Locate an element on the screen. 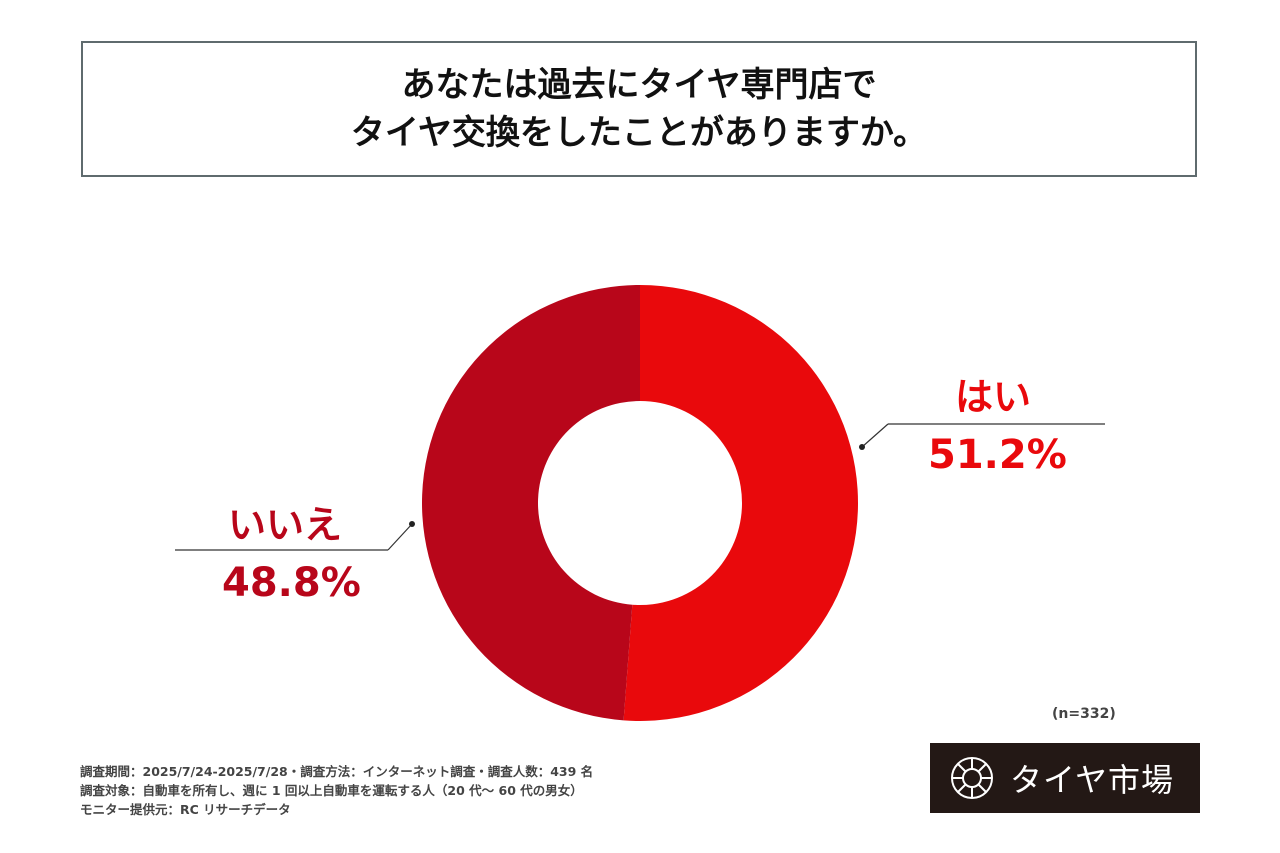  title-box: あなたは過去にタイヤ専門店で タイヤ交換をしたことがありますか。 is located at coordinates (639, 109).